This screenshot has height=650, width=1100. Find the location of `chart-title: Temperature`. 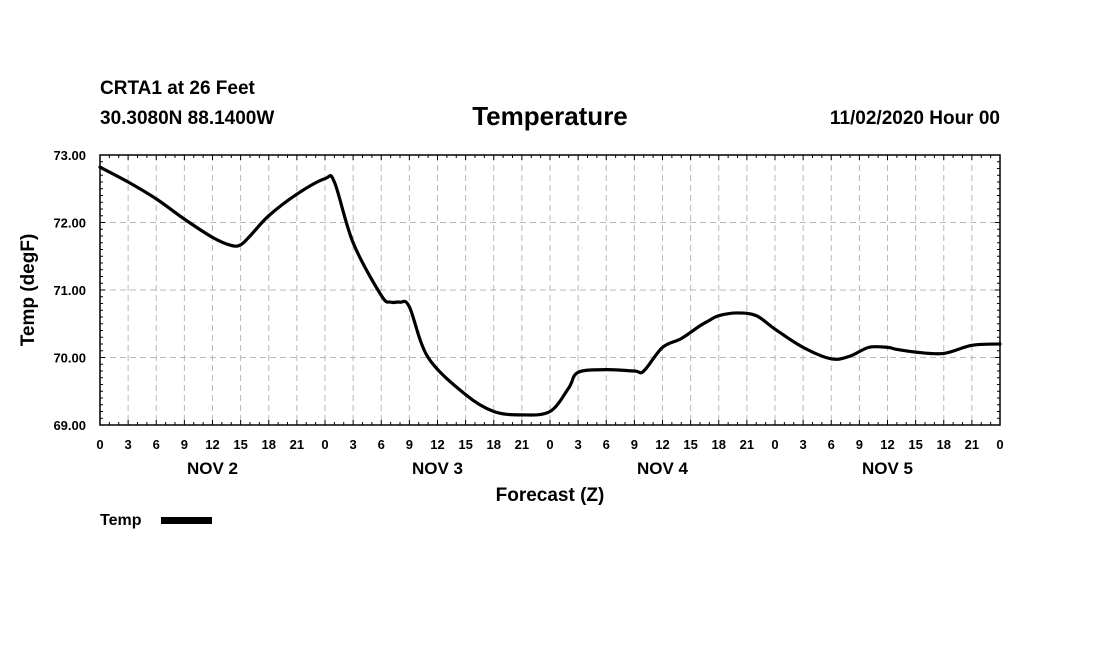

chart-title: Temperature is located at coordinates (550, 116).